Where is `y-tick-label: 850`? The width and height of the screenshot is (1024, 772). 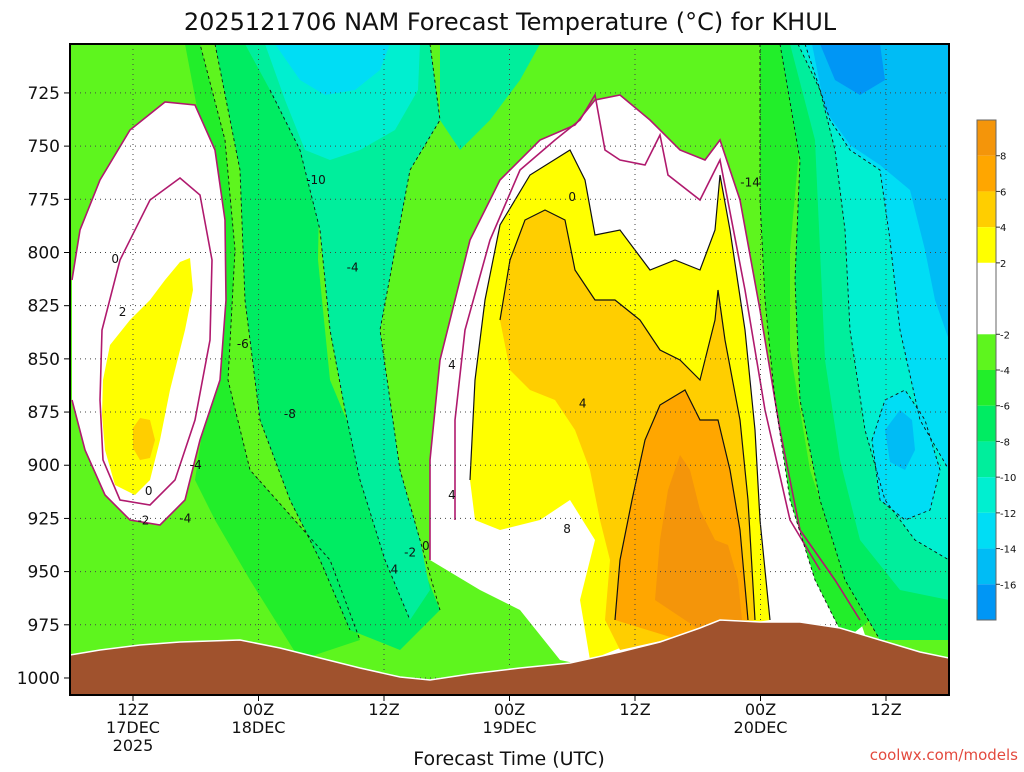
y-tick-label: 850 is located at coordinates (44, 360).